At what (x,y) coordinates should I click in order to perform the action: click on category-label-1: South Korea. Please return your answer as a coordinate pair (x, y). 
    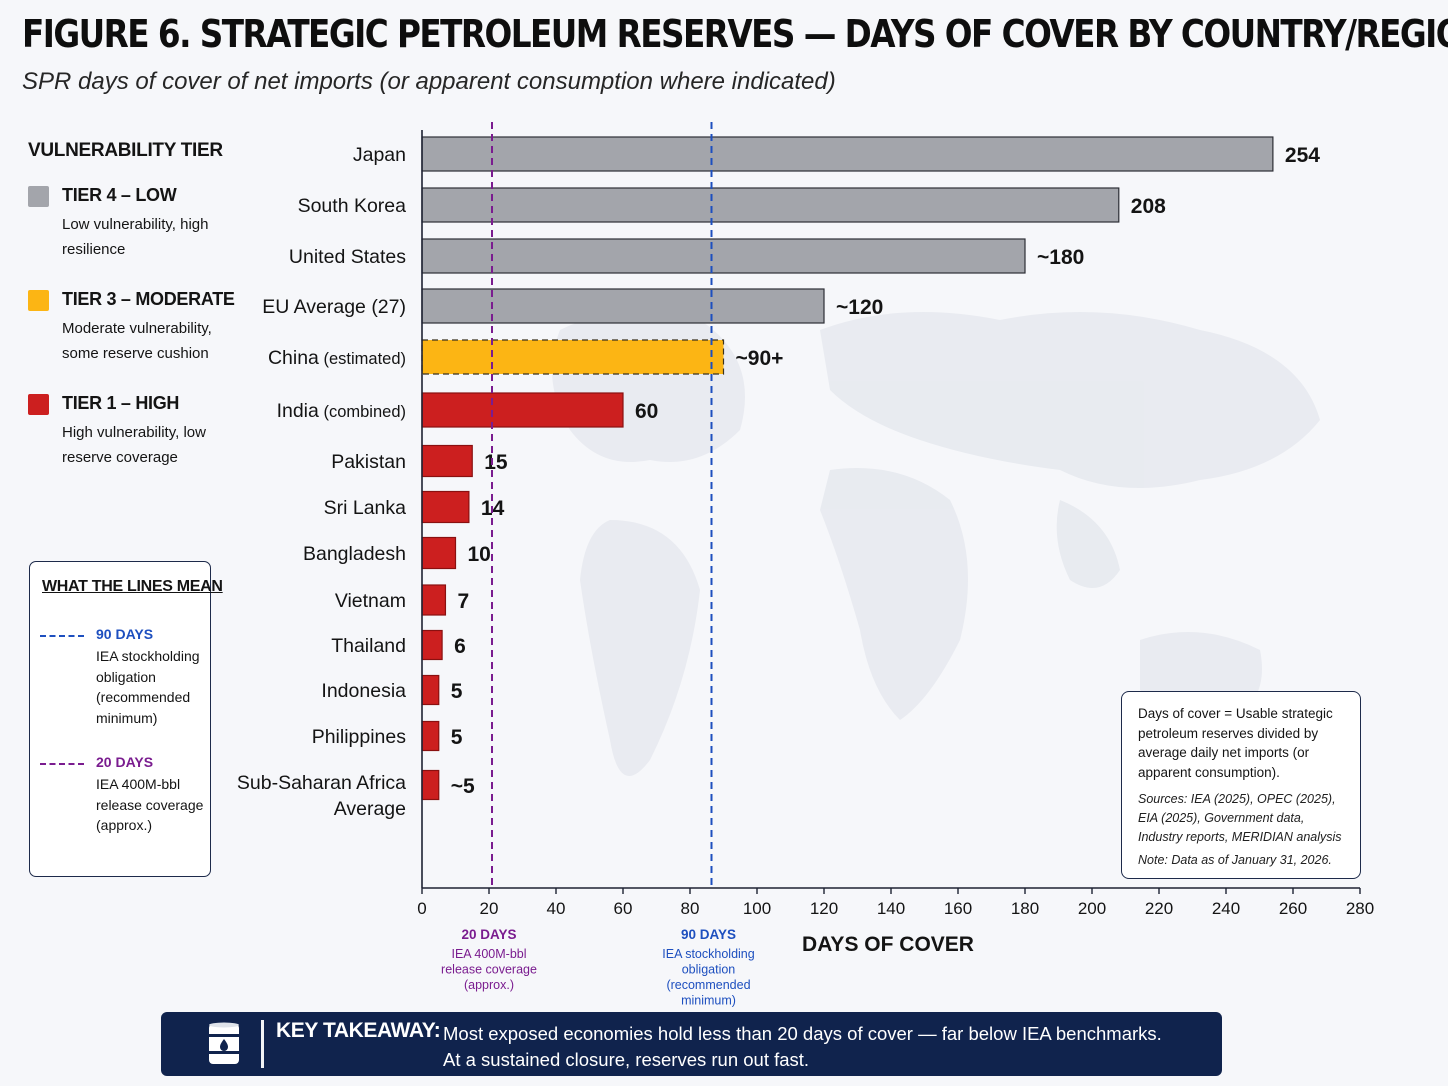
    Looking at the image, I should click on (352, 206).